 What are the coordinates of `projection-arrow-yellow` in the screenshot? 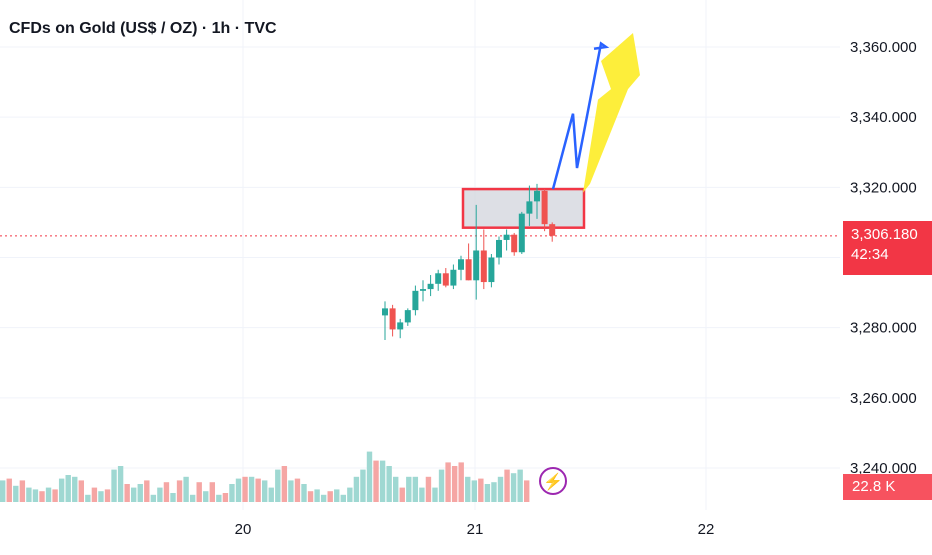 It's located at (611, 112).